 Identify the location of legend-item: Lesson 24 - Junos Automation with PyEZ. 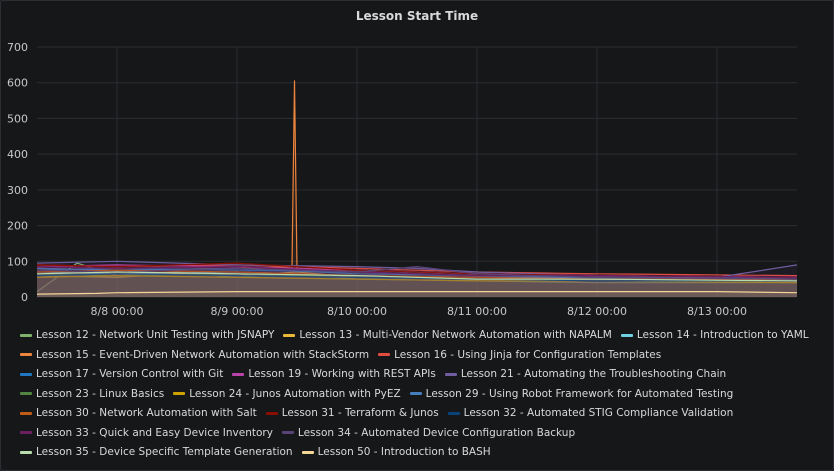
(287, 395).